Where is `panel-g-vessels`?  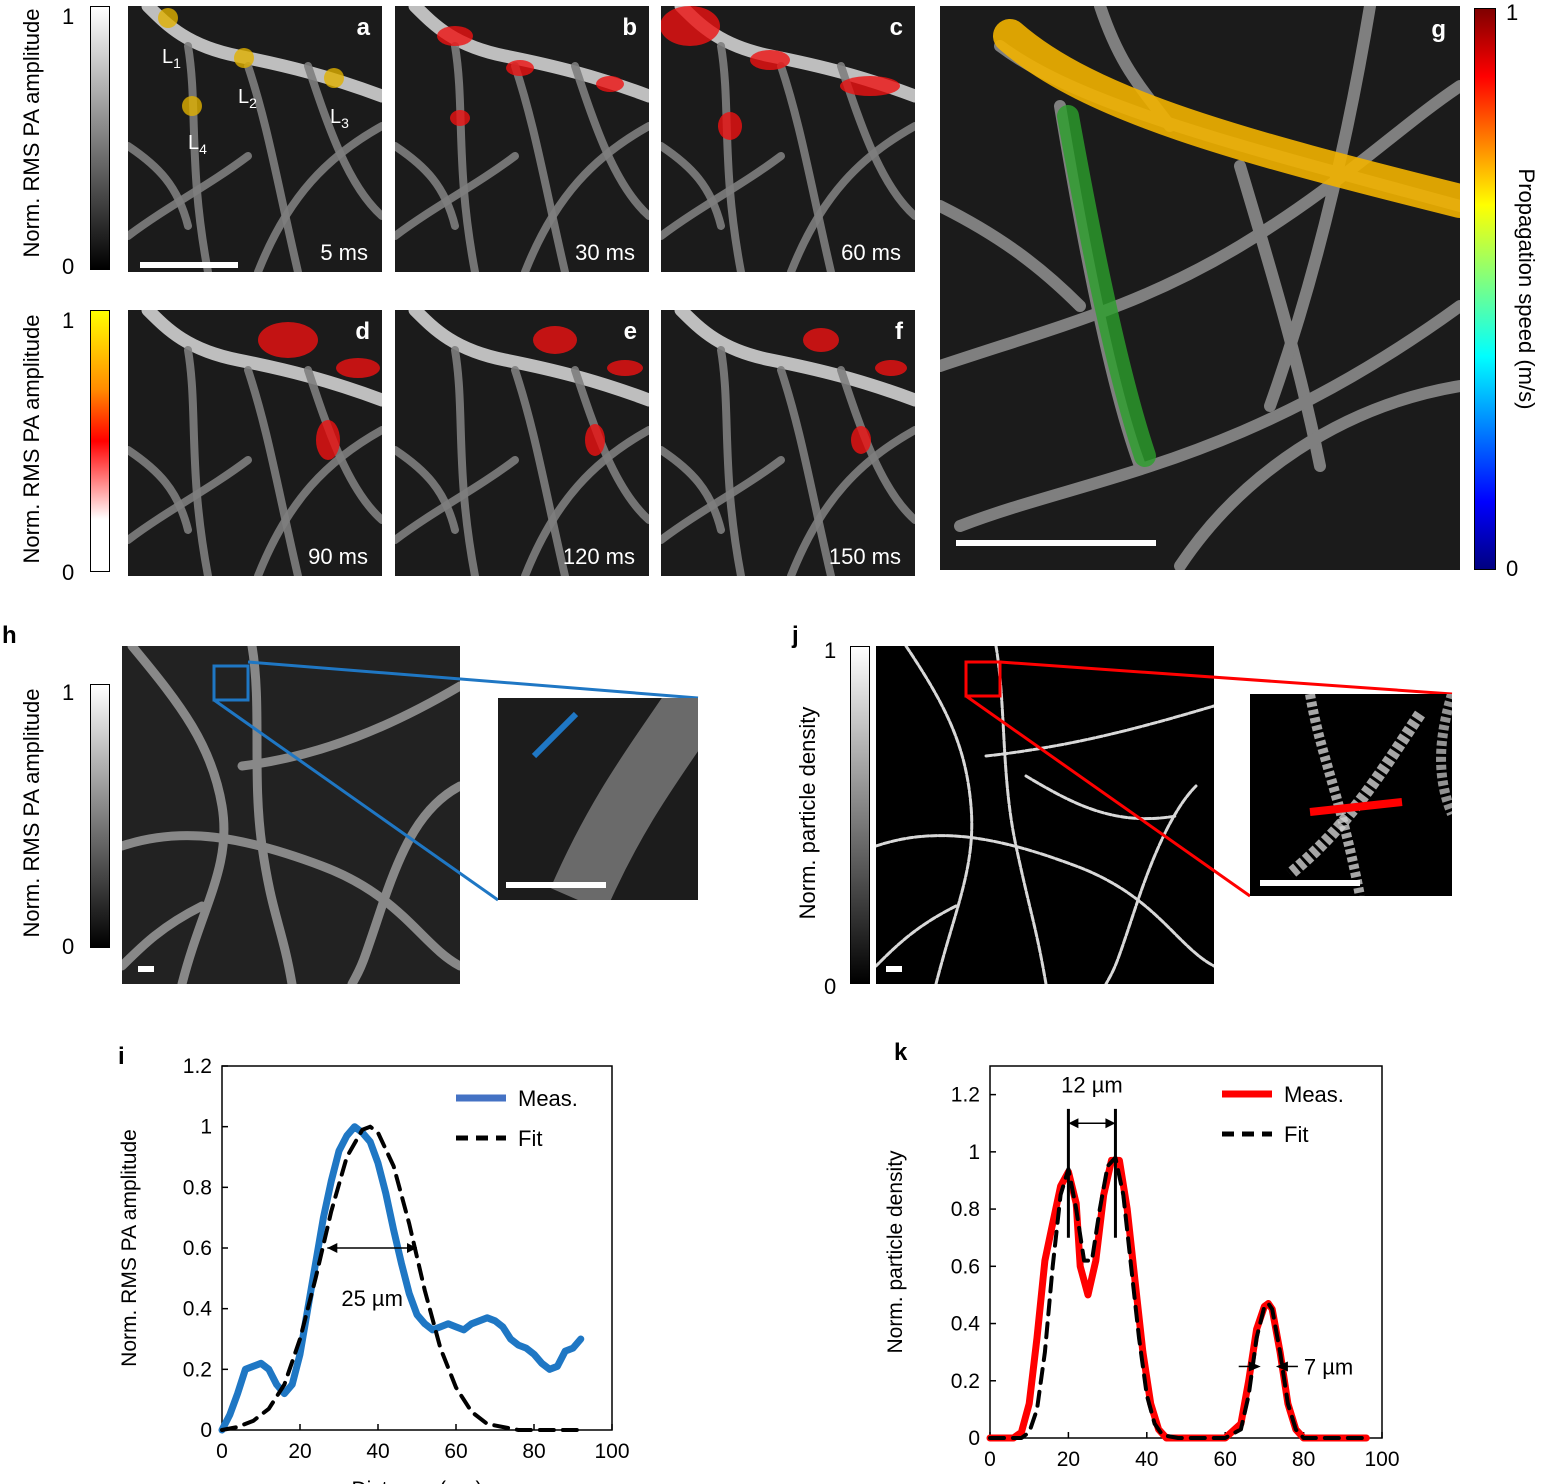 panel-g-vessels is located at coordinates (1200, 288).